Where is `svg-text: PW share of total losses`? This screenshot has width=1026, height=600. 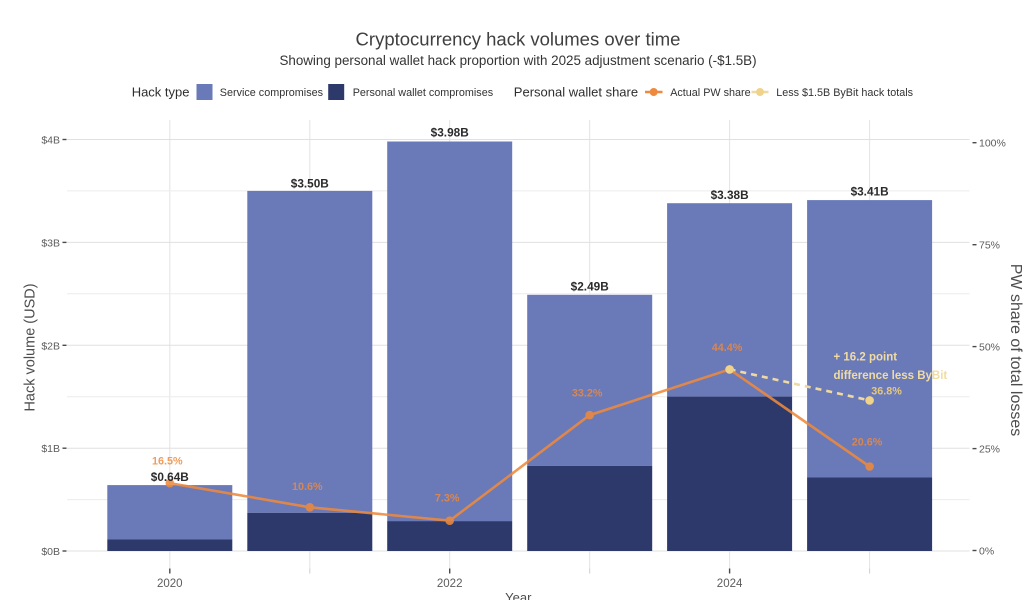
svg-text: PW share of total losses is located at coordinates (1015, 350).